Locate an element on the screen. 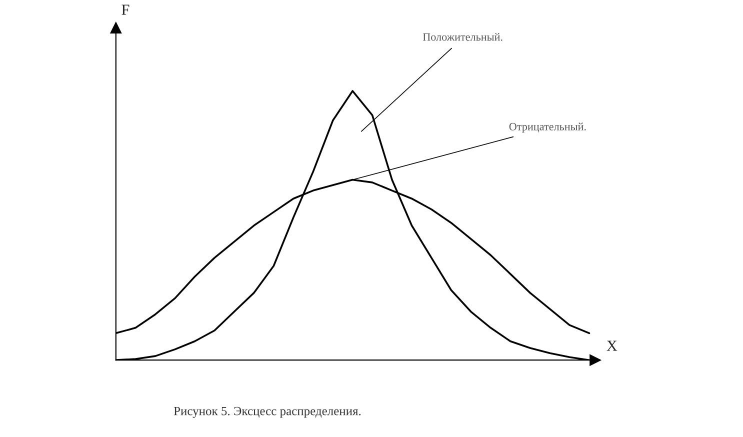  annotation: Отрицательный. is located at coordinates (547, 127).